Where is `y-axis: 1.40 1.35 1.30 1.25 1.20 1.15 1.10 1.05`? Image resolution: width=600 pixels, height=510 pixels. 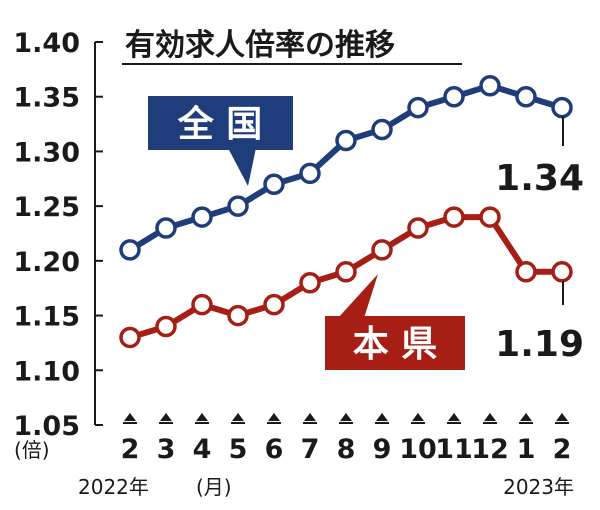 y-axis: 1.40 1.35 1.30 1.25 1.20 1.15 1.10 1.05 is located at coordinates (58, 235).